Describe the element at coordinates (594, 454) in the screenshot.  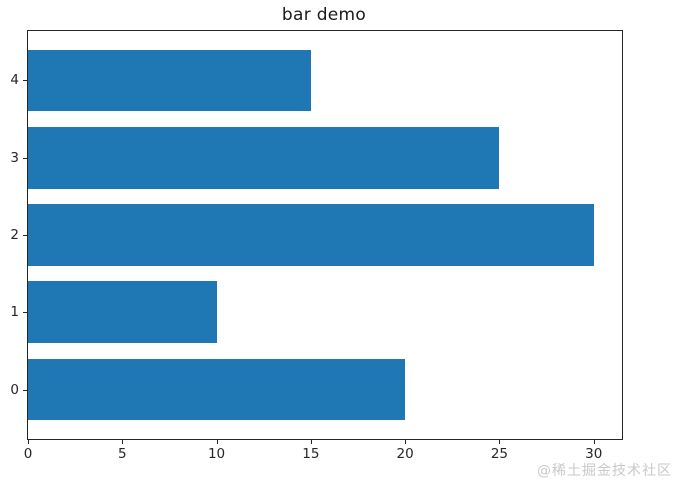
I see `x-tick-label: 30` at that location.